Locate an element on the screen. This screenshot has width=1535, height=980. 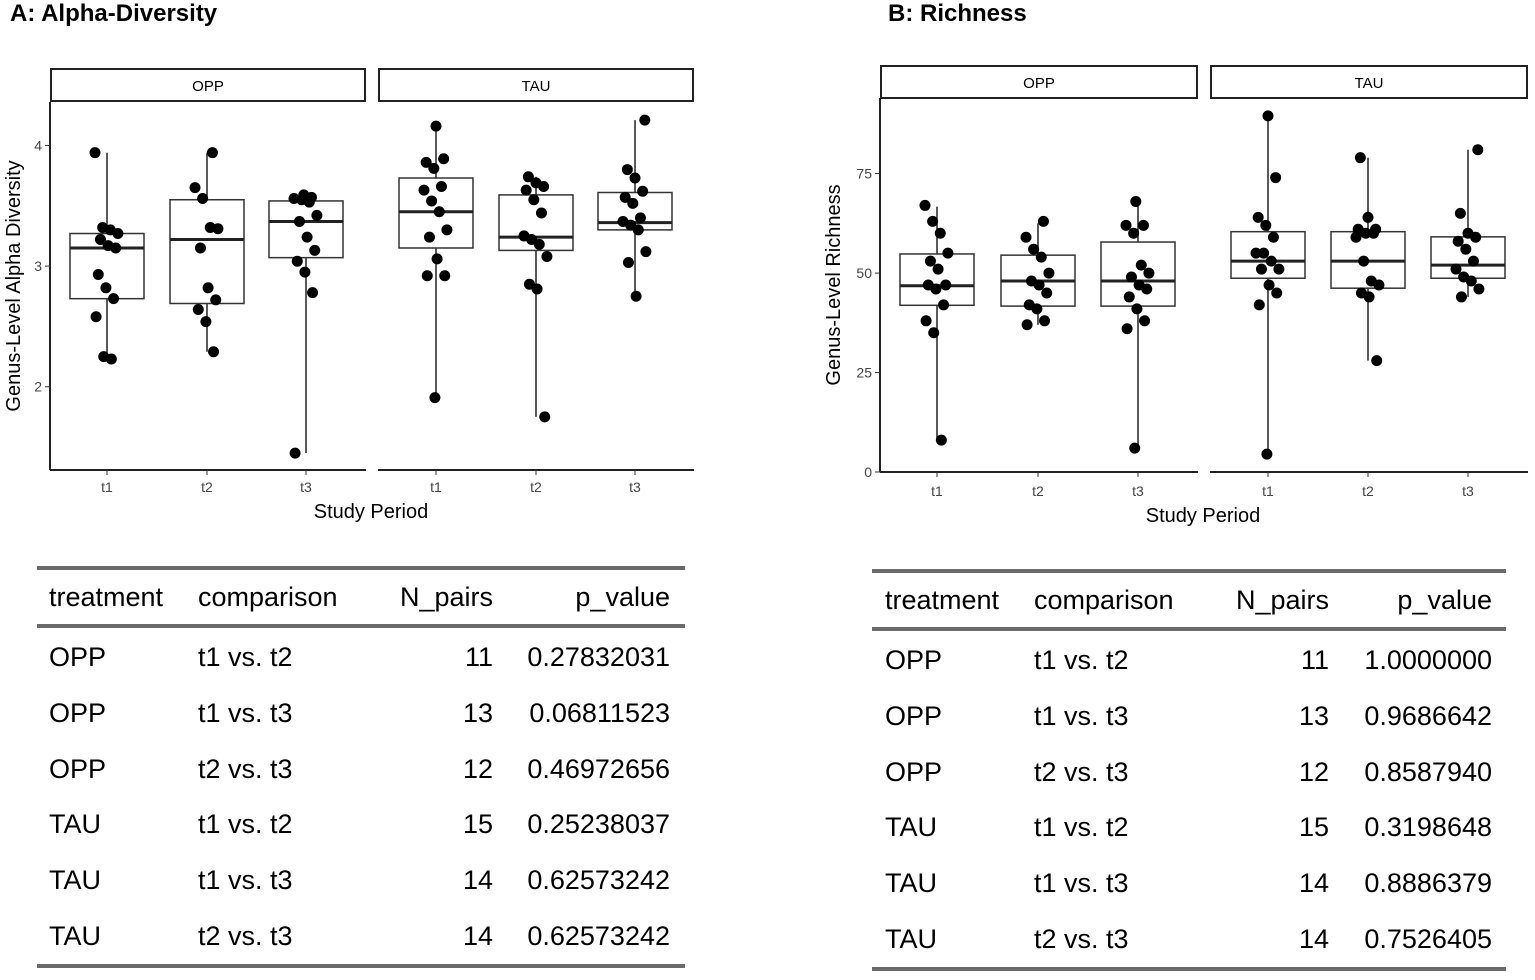
table-row-p-value: 0.7526405 is located at coordinates (1428, 939).